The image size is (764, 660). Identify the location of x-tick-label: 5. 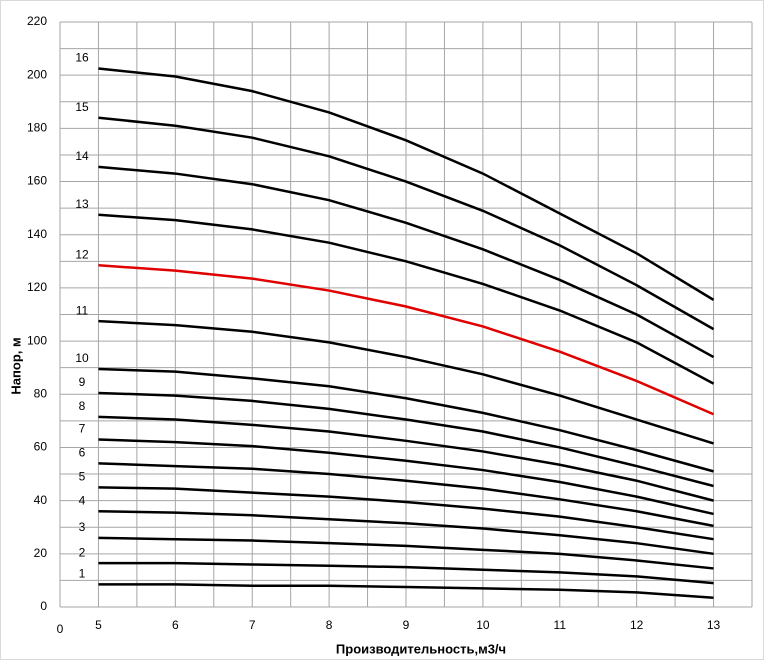
(98, 625).